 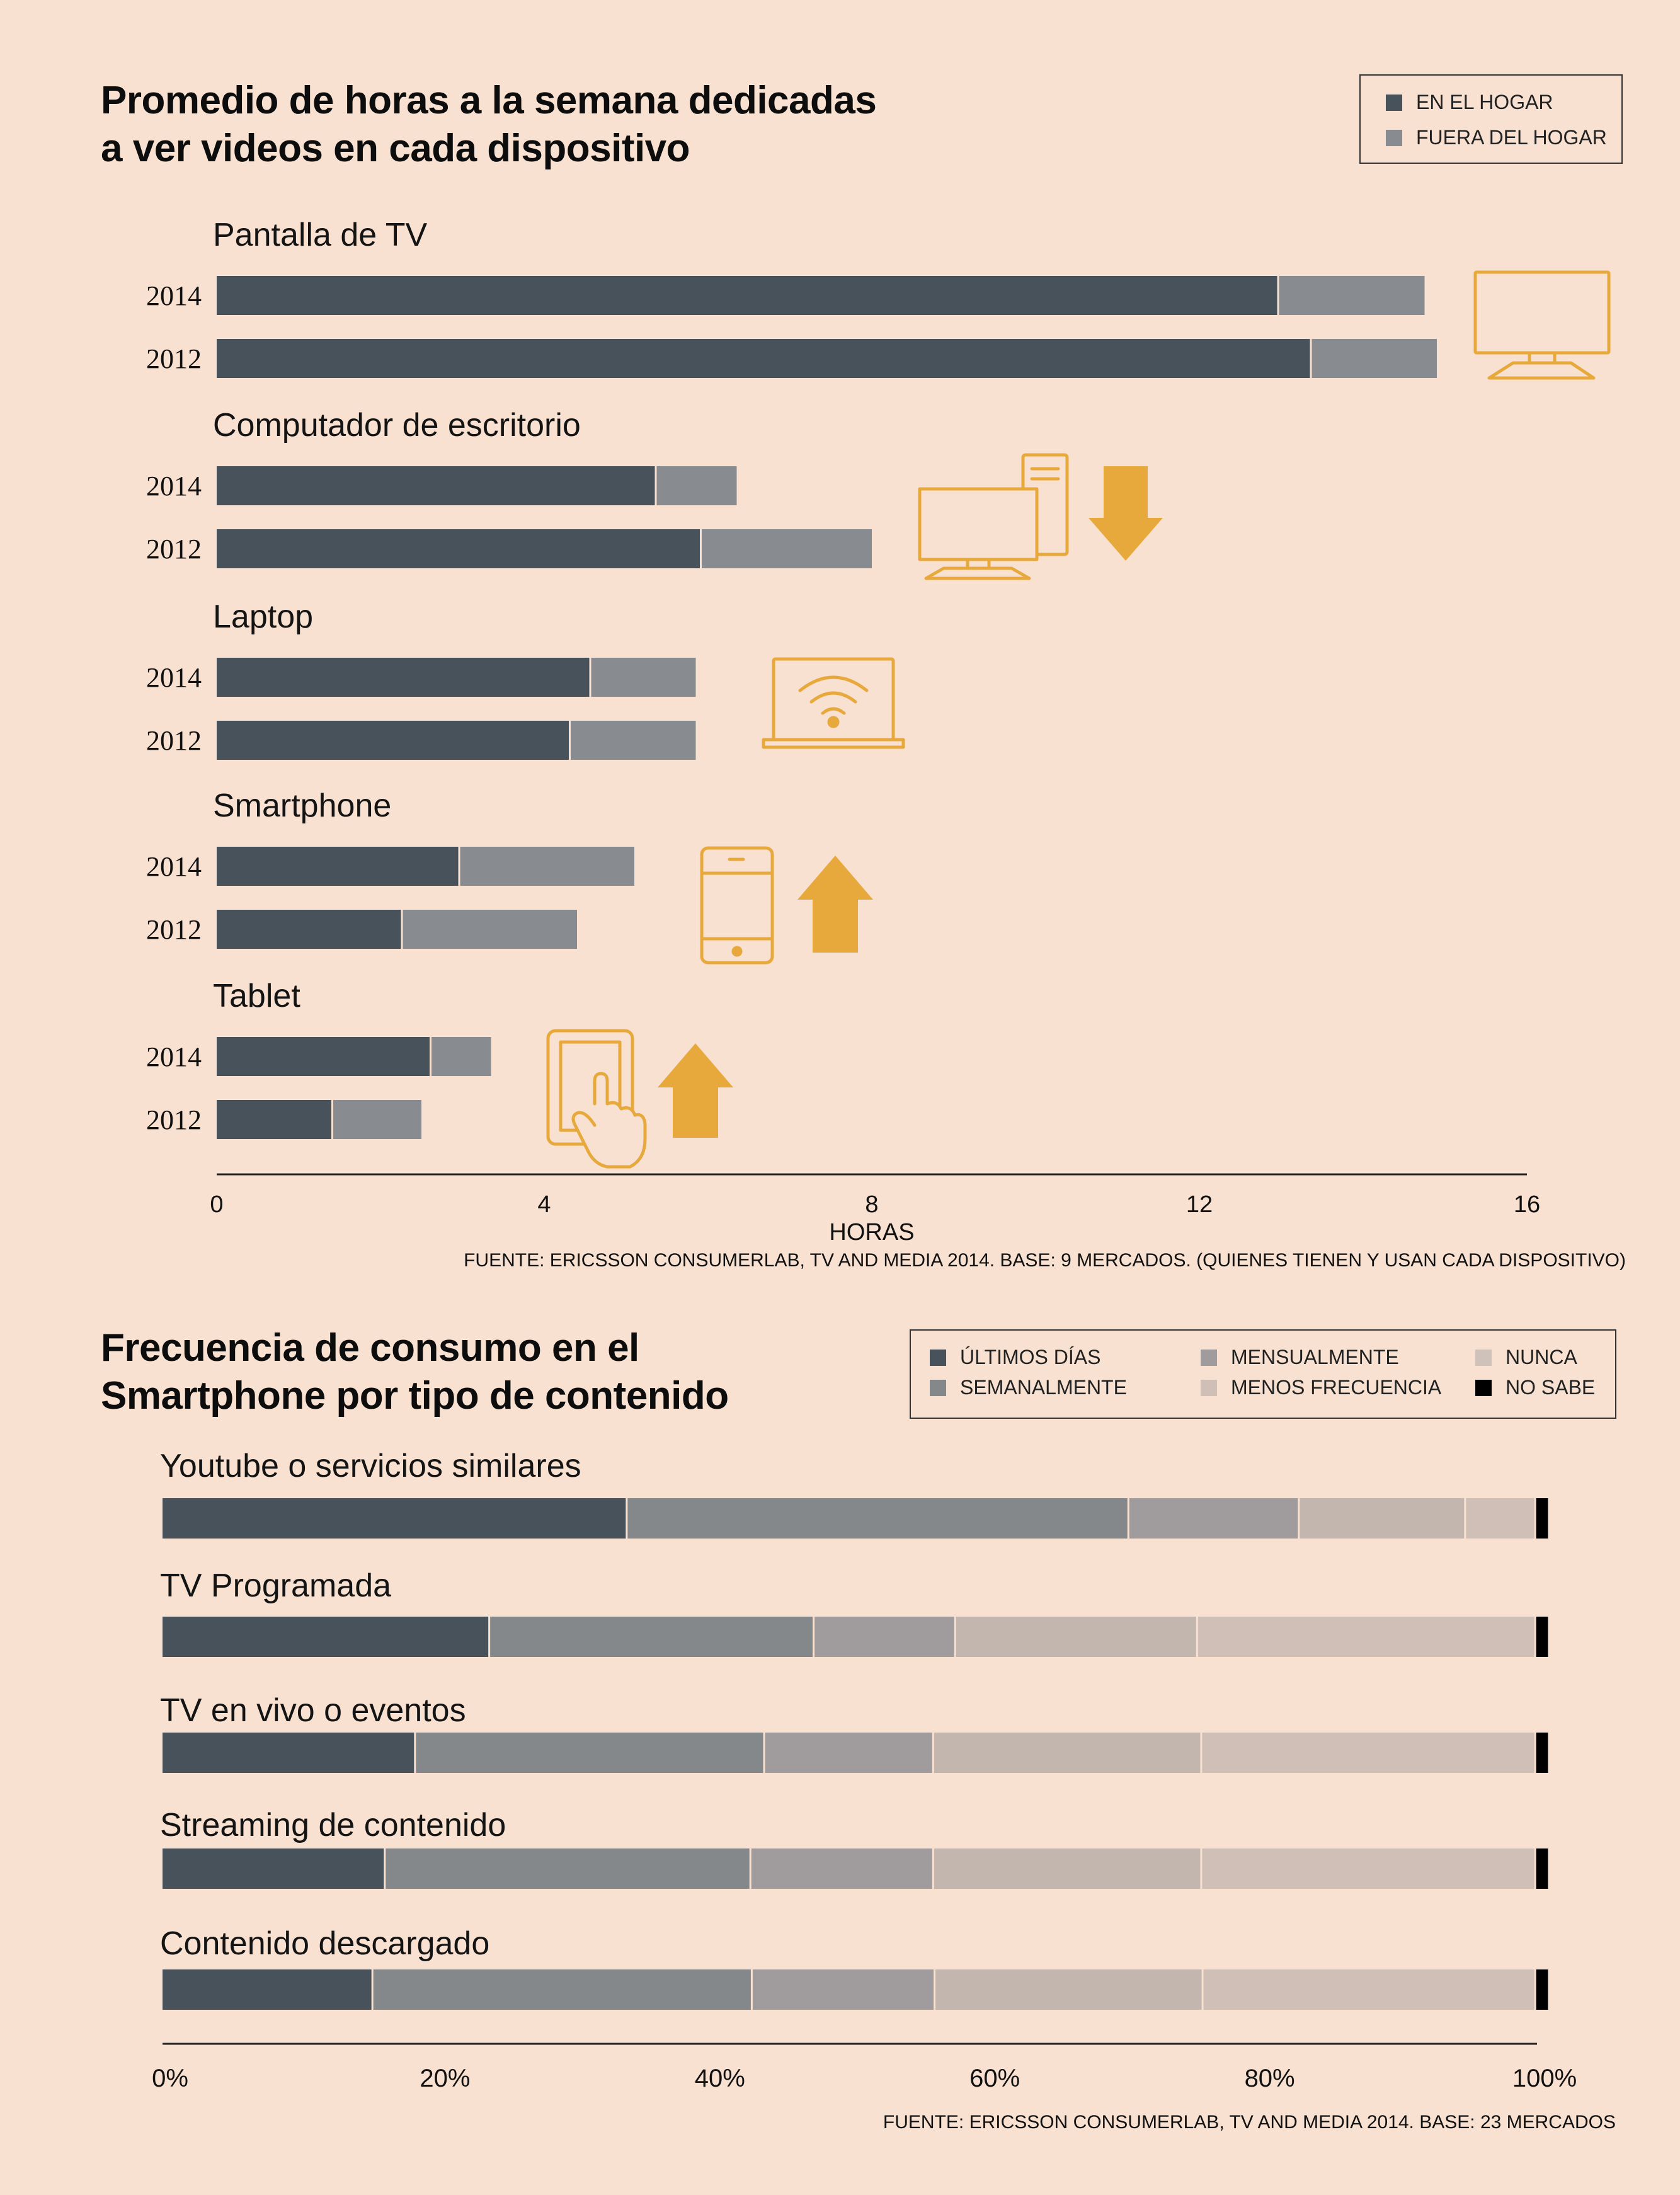 I want to click on bar-away-tablet-2012, so click(x=377, y=1120).